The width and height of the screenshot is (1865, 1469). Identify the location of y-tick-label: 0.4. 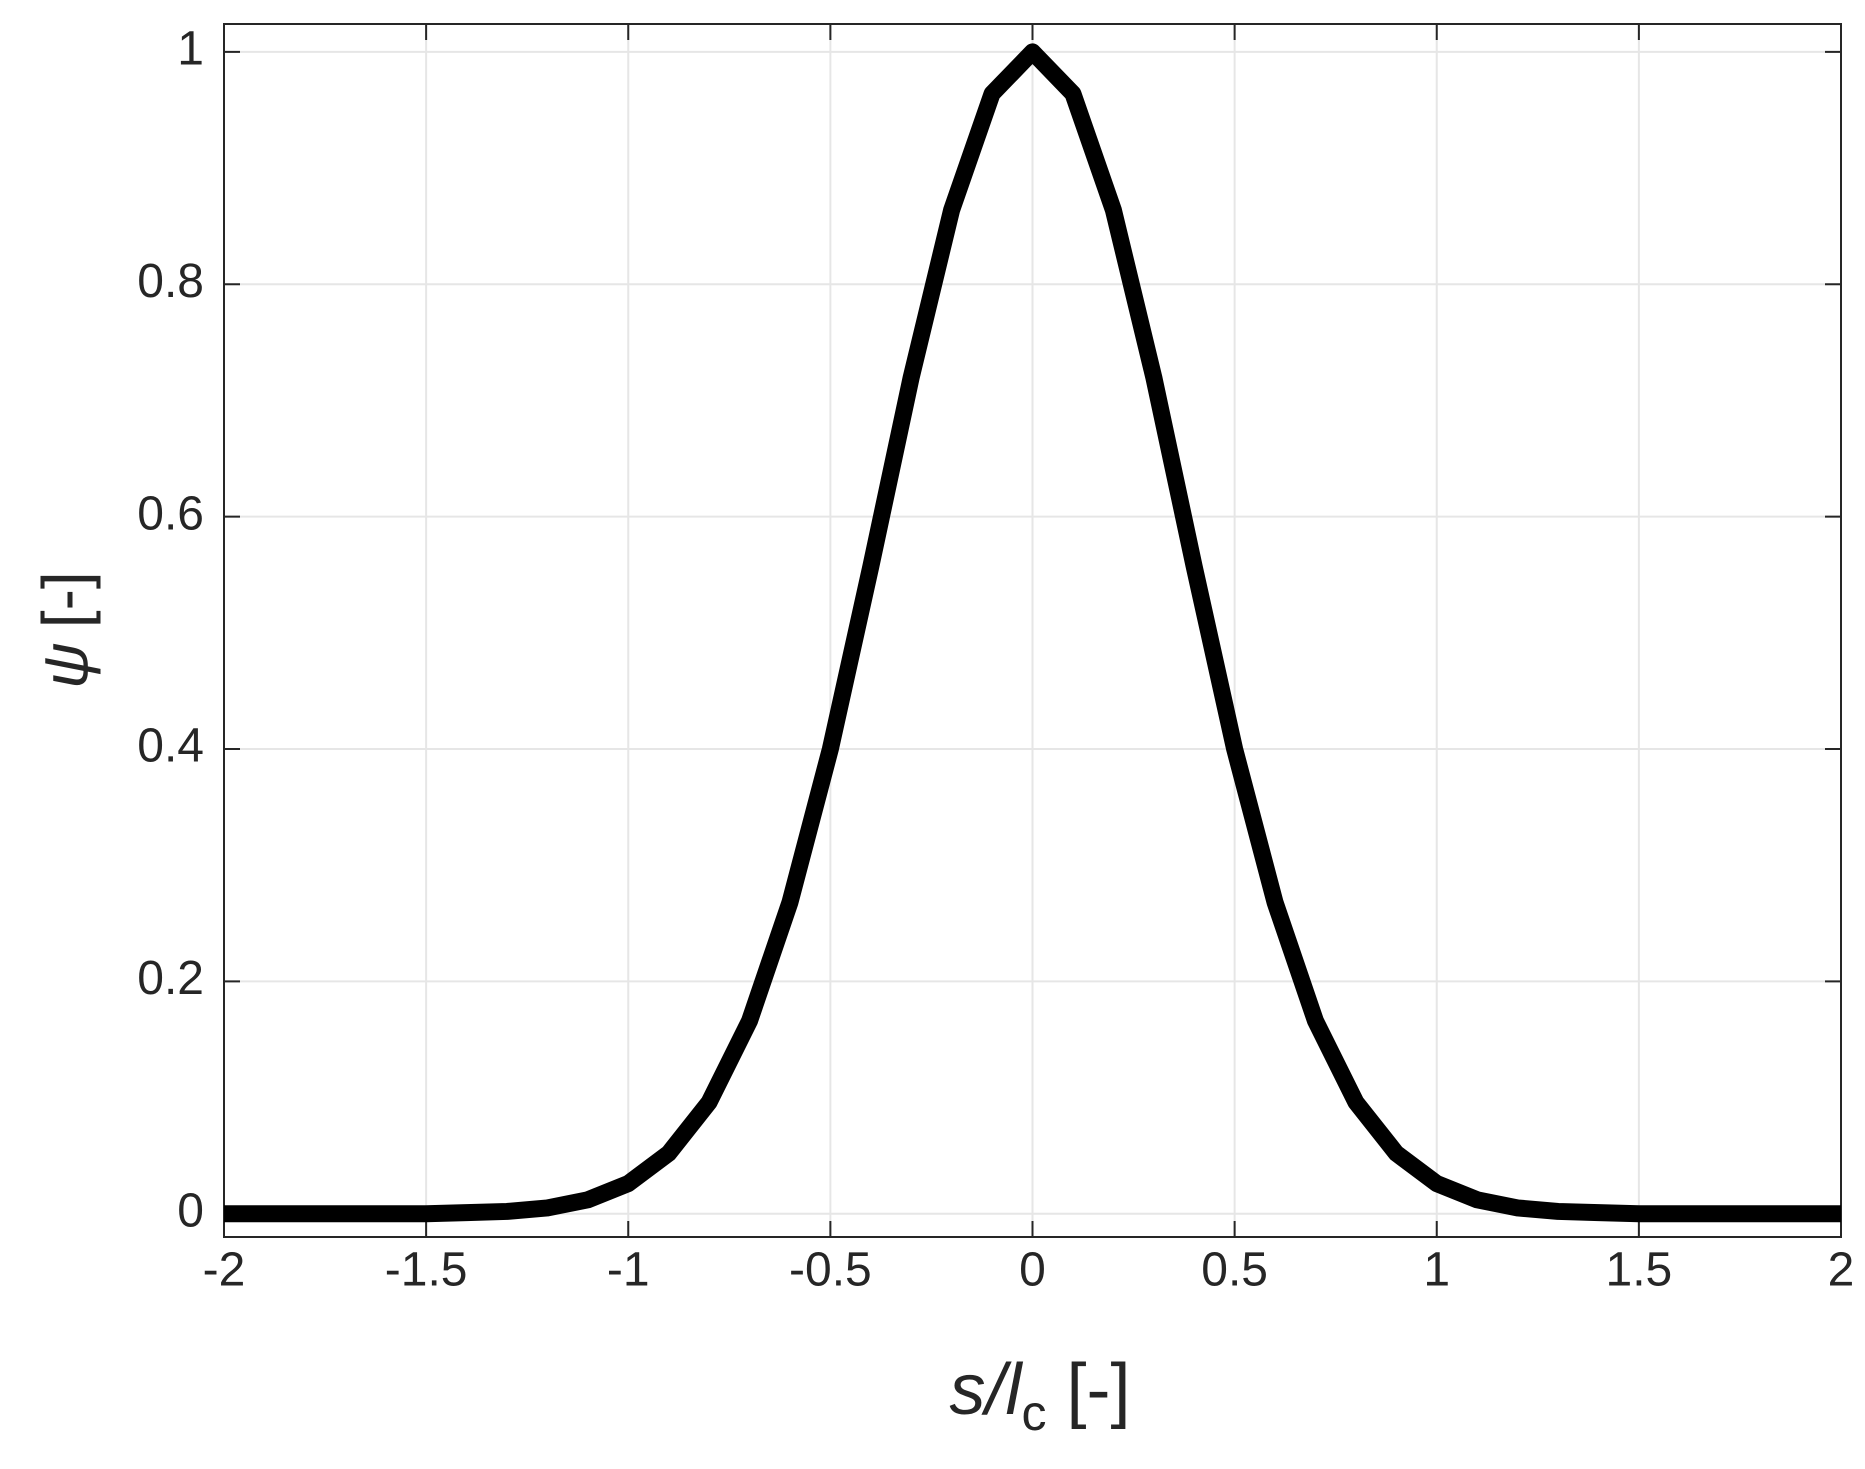
(170, 746).